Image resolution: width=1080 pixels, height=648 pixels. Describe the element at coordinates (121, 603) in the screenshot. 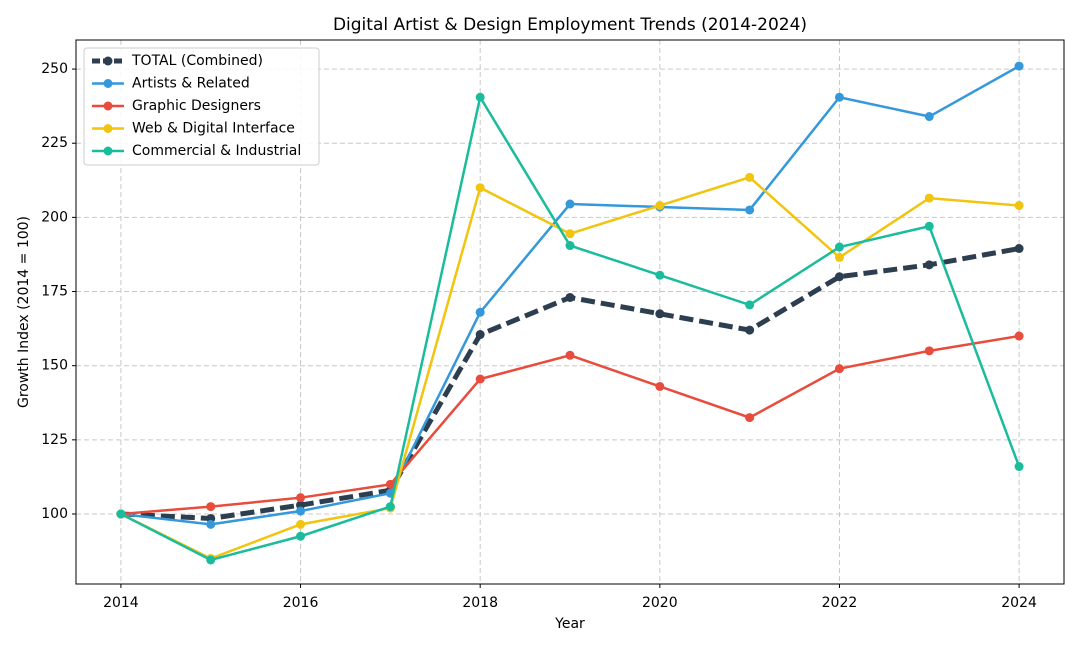

I see `x-tick-label: 2014` at that location.